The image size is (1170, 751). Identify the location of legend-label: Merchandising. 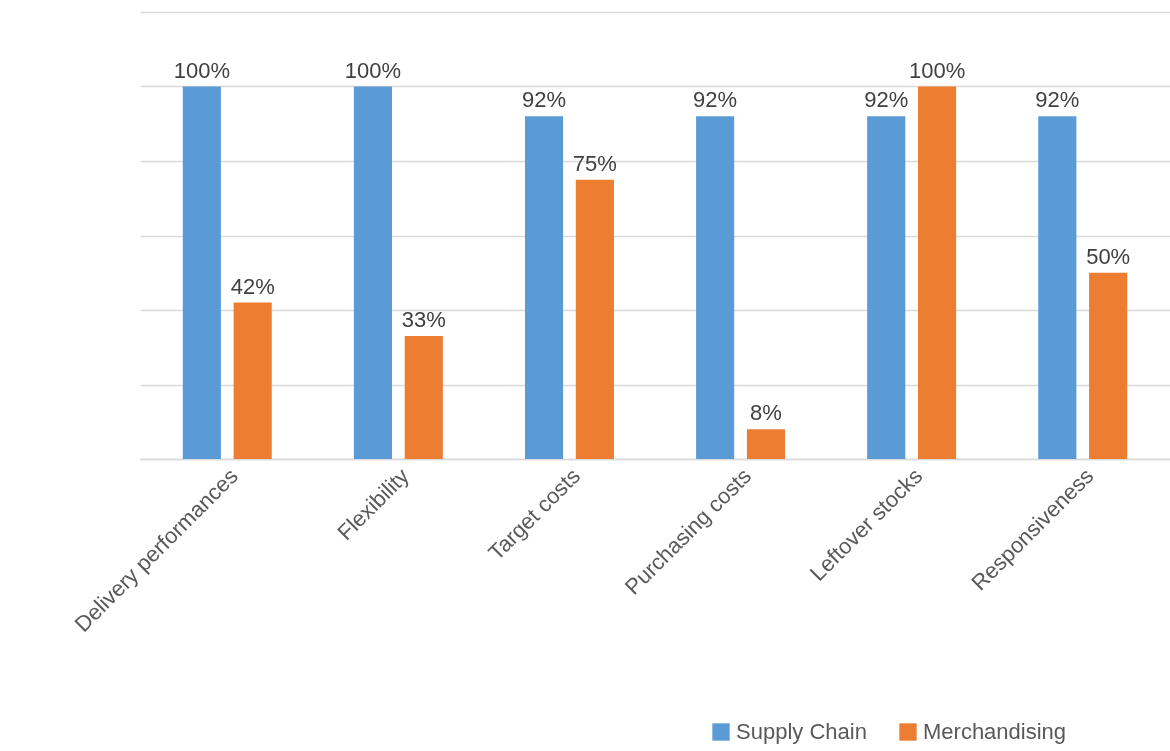
(995, 731).